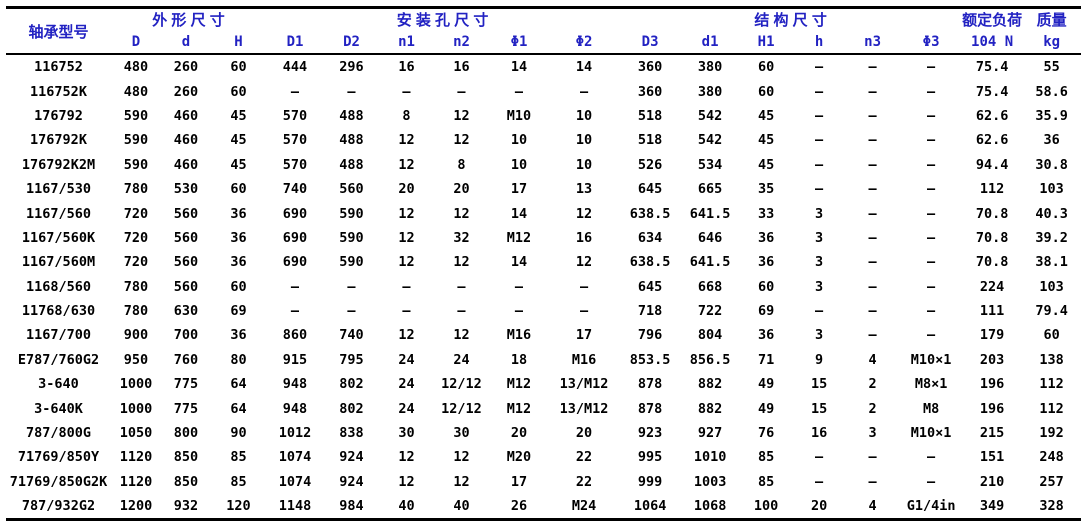 This screenshot has height=528, width=1087. What do you see at coordinates (1052, 41) in the screenshot?
I see `column-header-mass-unit: kg` at bounding box center [1052, 41].